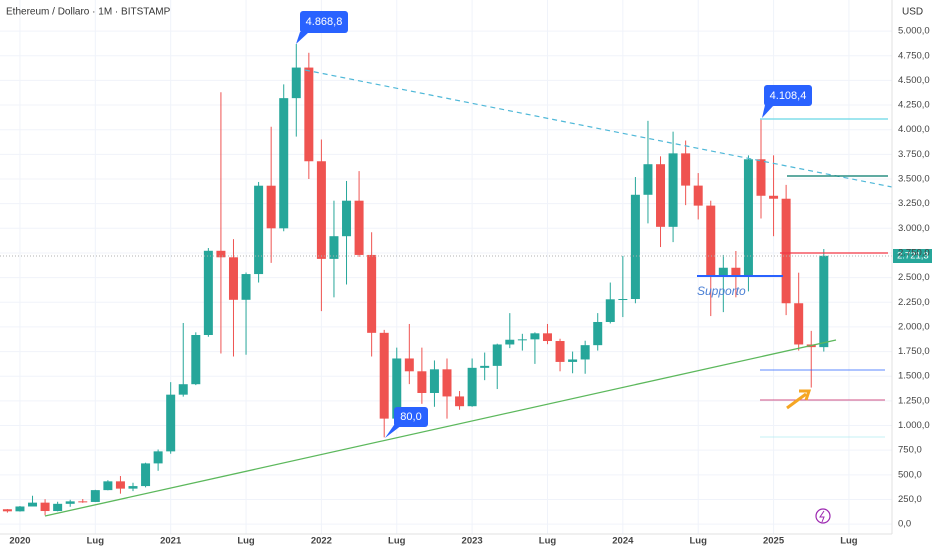 This screenshot has width=932, height=550. What do you see at coordinates (799, 399) in the screenshot?
I see `arrow` at bounding box center [799, 399].